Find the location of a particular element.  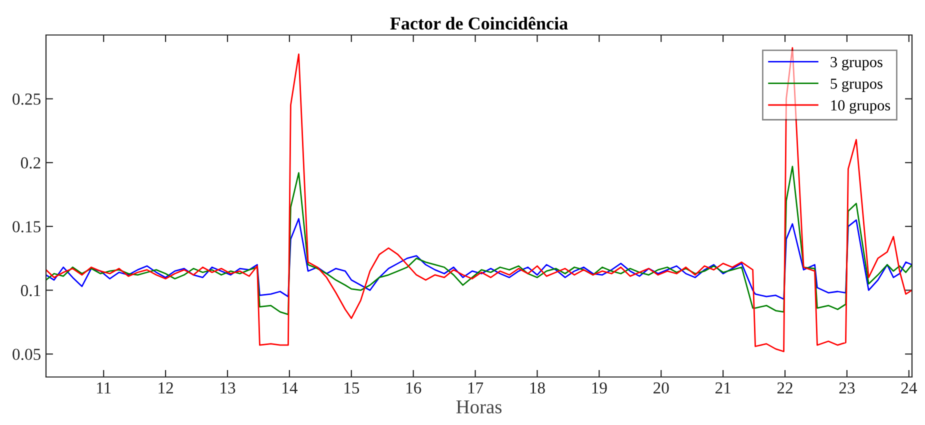

x-tick-label: 13 is located at coordinates (228, 388).